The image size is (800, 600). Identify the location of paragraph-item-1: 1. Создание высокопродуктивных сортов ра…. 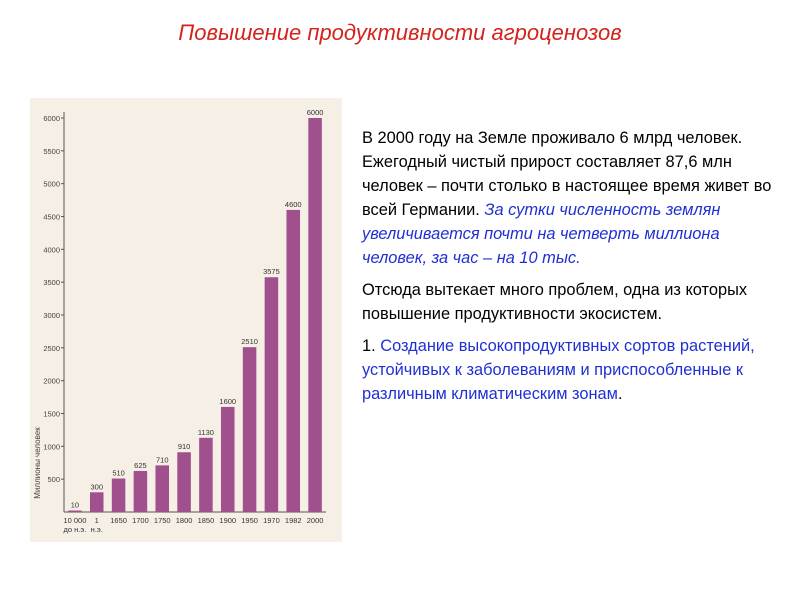
(569, 370).